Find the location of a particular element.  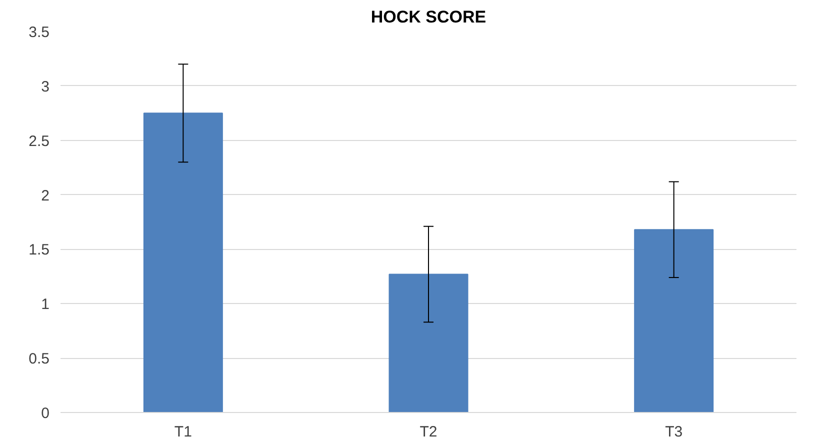

y-tick-label: 1.5 is located at coordinates (39, 250).